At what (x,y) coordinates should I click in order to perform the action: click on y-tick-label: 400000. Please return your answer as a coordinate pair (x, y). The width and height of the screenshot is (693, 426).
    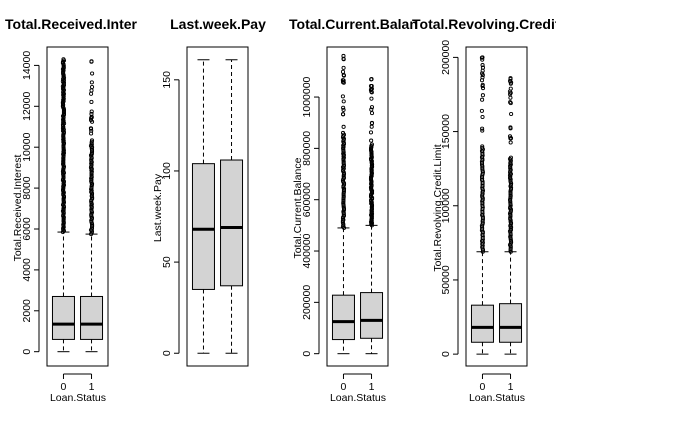
    Looking at the image, I should click on (307, 250).